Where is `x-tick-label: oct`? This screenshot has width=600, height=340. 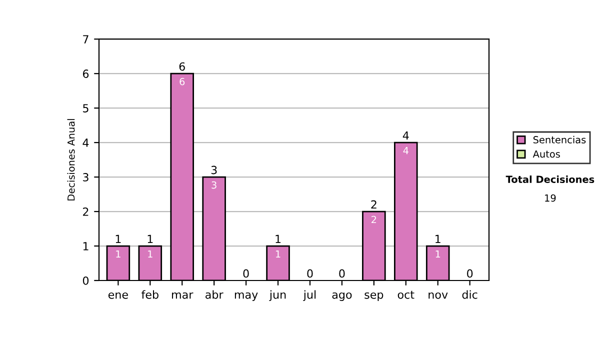
x-tick-label: oct is located at coordinates (406, 294).